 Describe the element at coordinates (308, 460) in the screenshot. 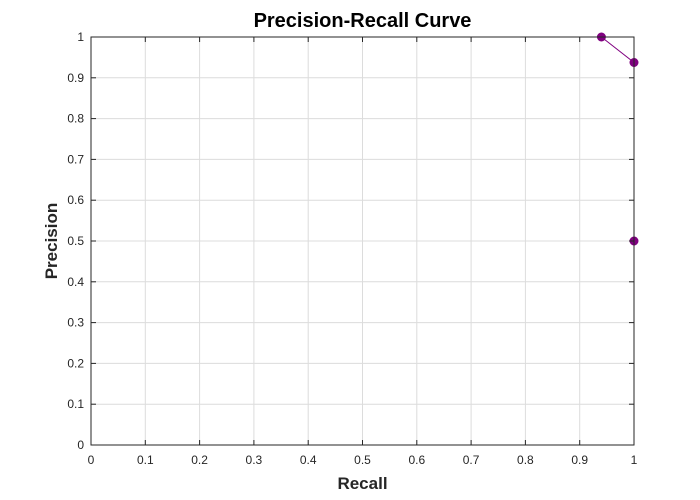

I see `x-tick-label: 0.4` at that location.